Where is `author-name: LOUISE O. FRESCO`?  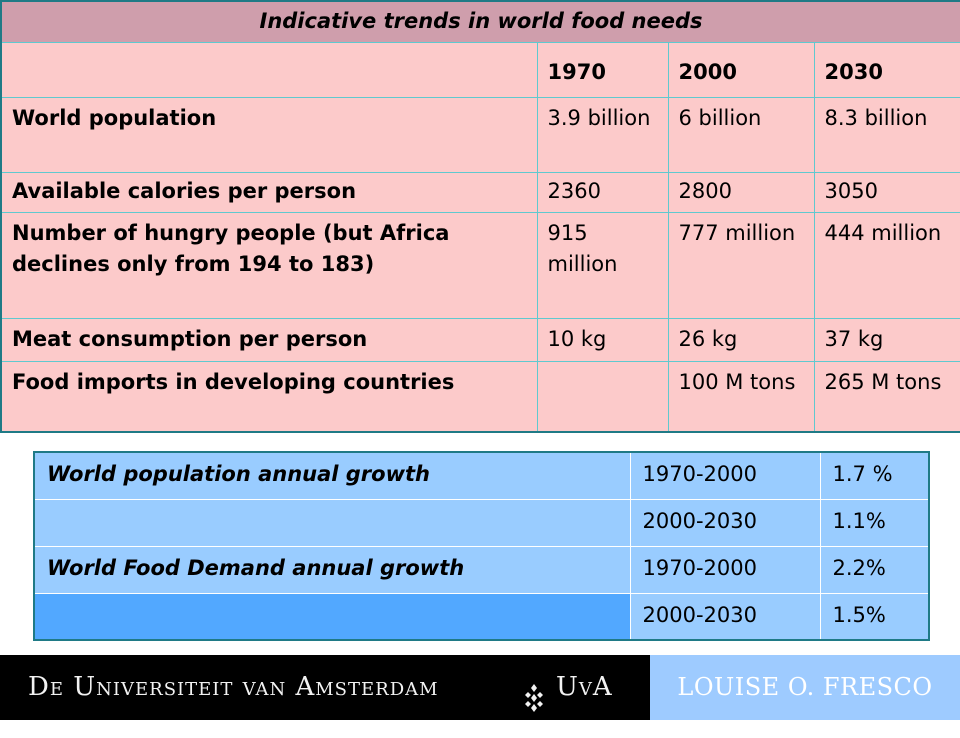 author-name: LOUISE O. FRESCO is located at coordinates (805, 687).